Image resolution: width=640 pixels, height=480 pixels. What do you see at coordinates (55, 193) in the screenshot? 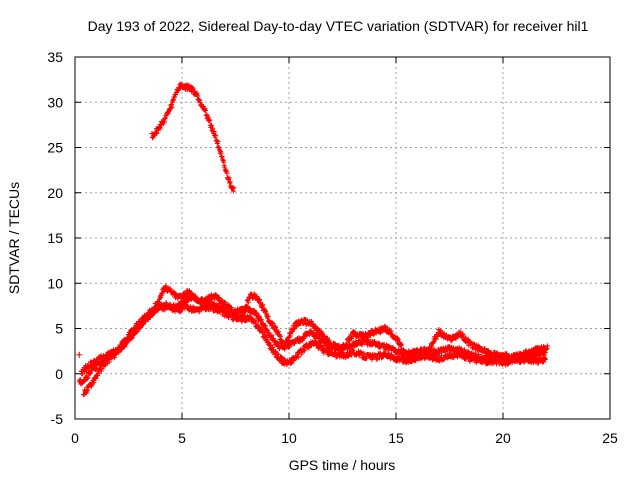
I see `y-tick-label: 20` at bounding box center [55, 193].